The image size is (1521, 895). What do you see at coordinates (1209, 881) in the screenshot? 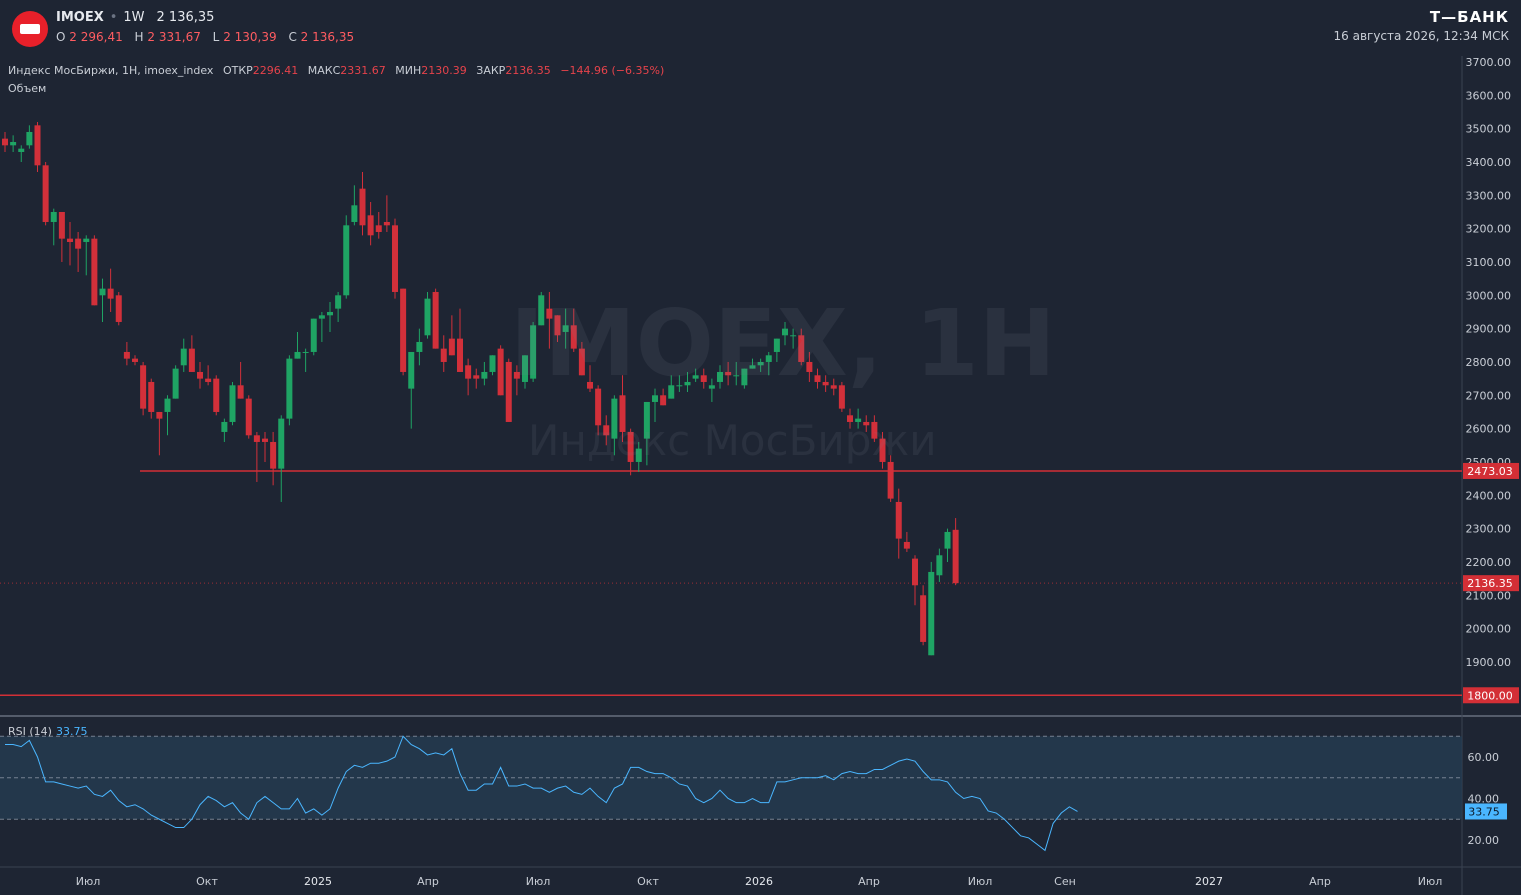
I see `time-tick-label: 2027` at bounding box center [1209, 881].